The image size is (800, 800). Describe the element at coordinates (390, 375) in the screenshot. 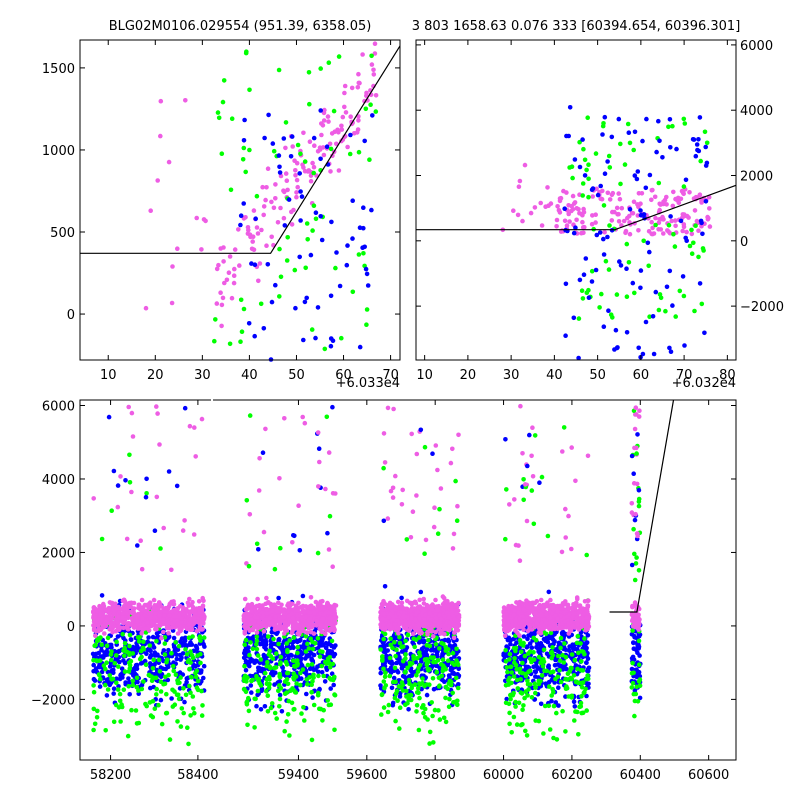

I see `x-tick-label: 70` at that location.